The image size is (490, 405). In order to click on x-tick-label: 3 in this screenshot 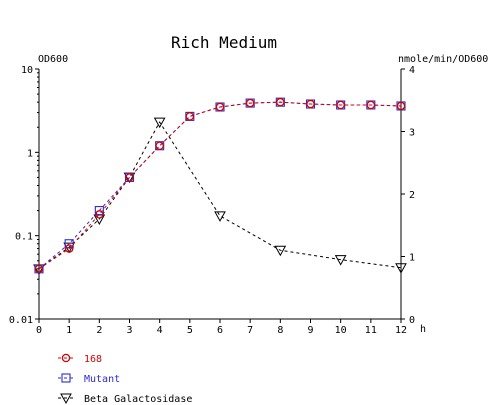, I will do `click(129, 330)`.